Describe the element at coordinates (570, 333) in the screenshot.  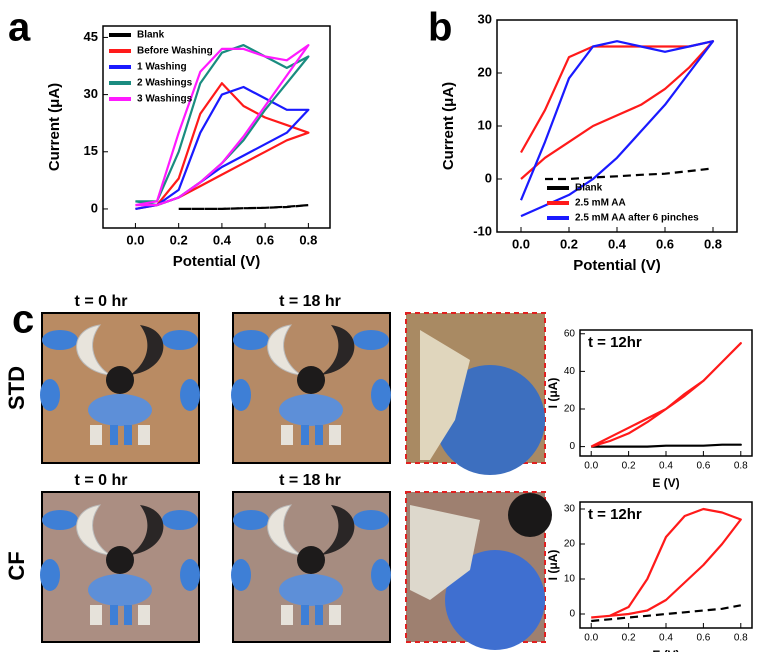
I see `y-tick-label: 60` at that location.